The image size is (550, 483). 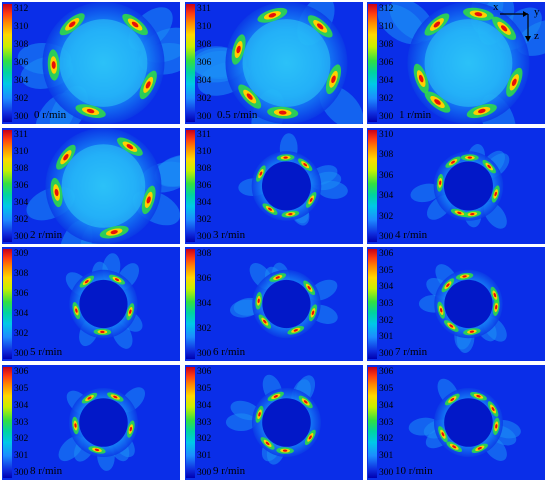 I want to click on rotation-speed-label: 0 r/min, so click(x=50, y=115).